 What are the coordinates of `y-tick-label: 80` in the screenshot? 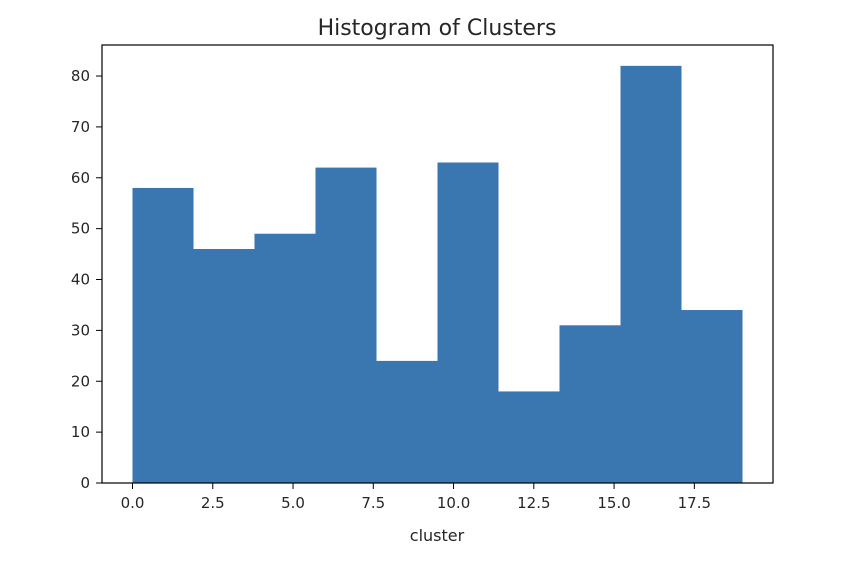 It's located at (80, 76).